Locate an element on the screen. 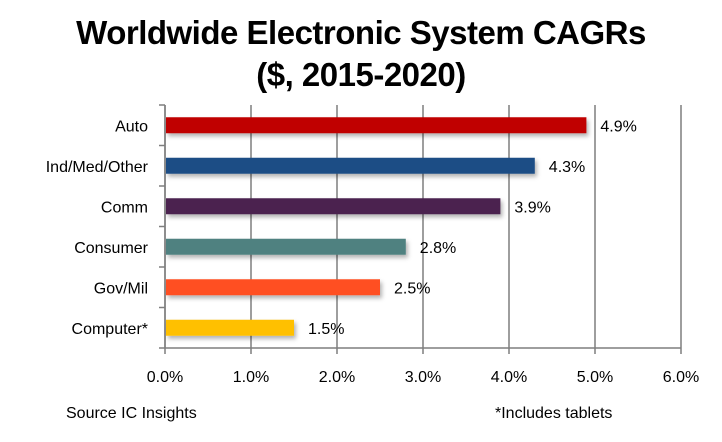 The height and width of the screenshot is (442, 722). chart-title: Worldwide Electronic System CAGRs is located at coordinates (361, 32).